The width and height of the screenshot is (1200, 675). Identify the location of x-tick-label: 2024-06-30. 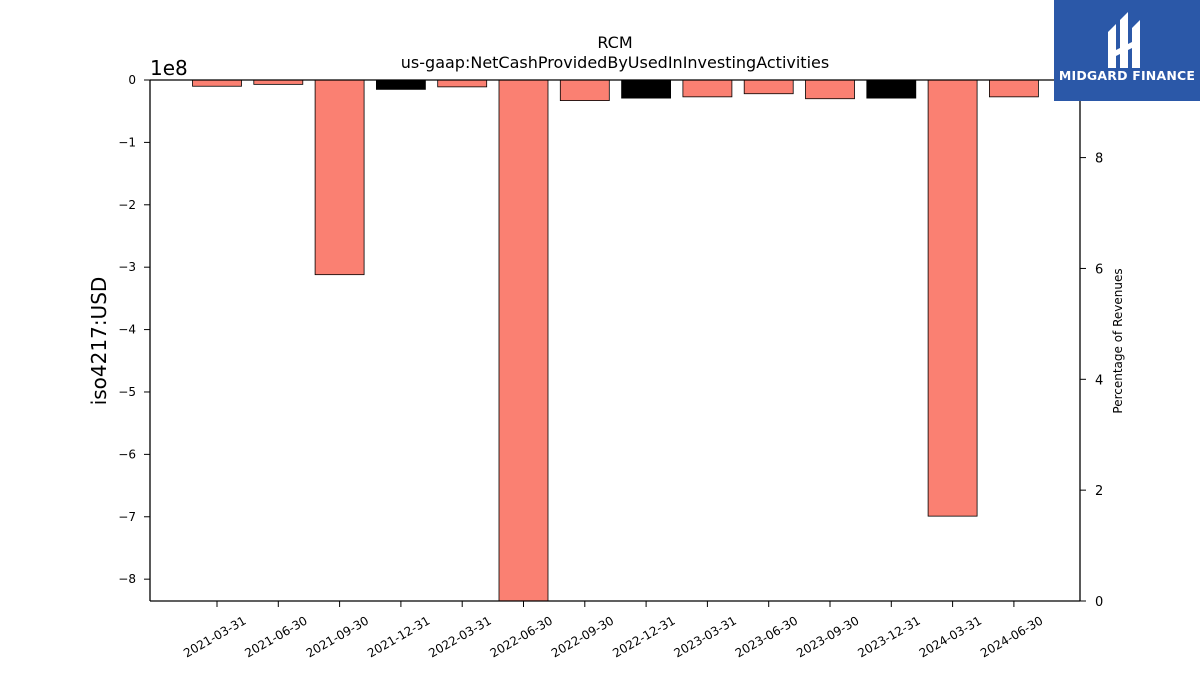
(1011, 636).